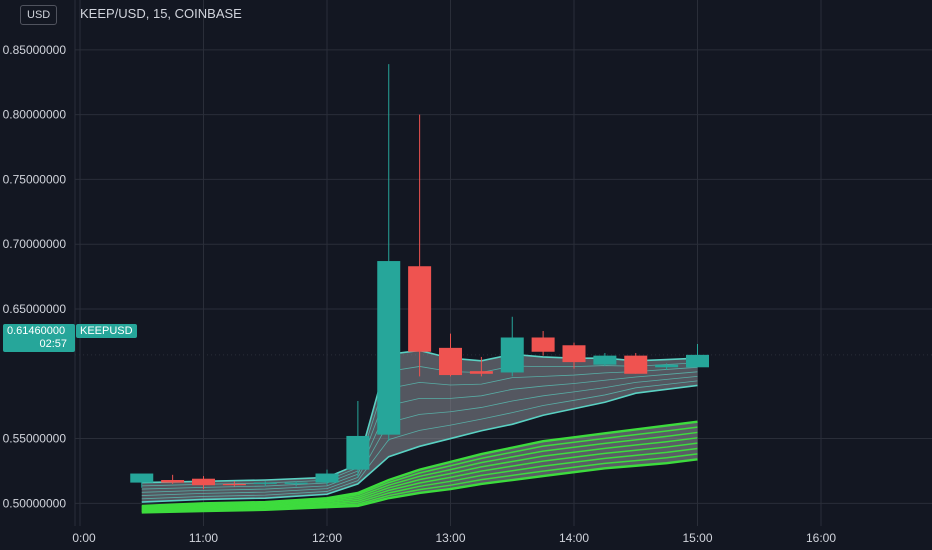 The image size is (932, 550). What do you see at coordinates (39, 15) in the screenshot?
I see `currency-badge: USD` at bounding box center [39, 15].